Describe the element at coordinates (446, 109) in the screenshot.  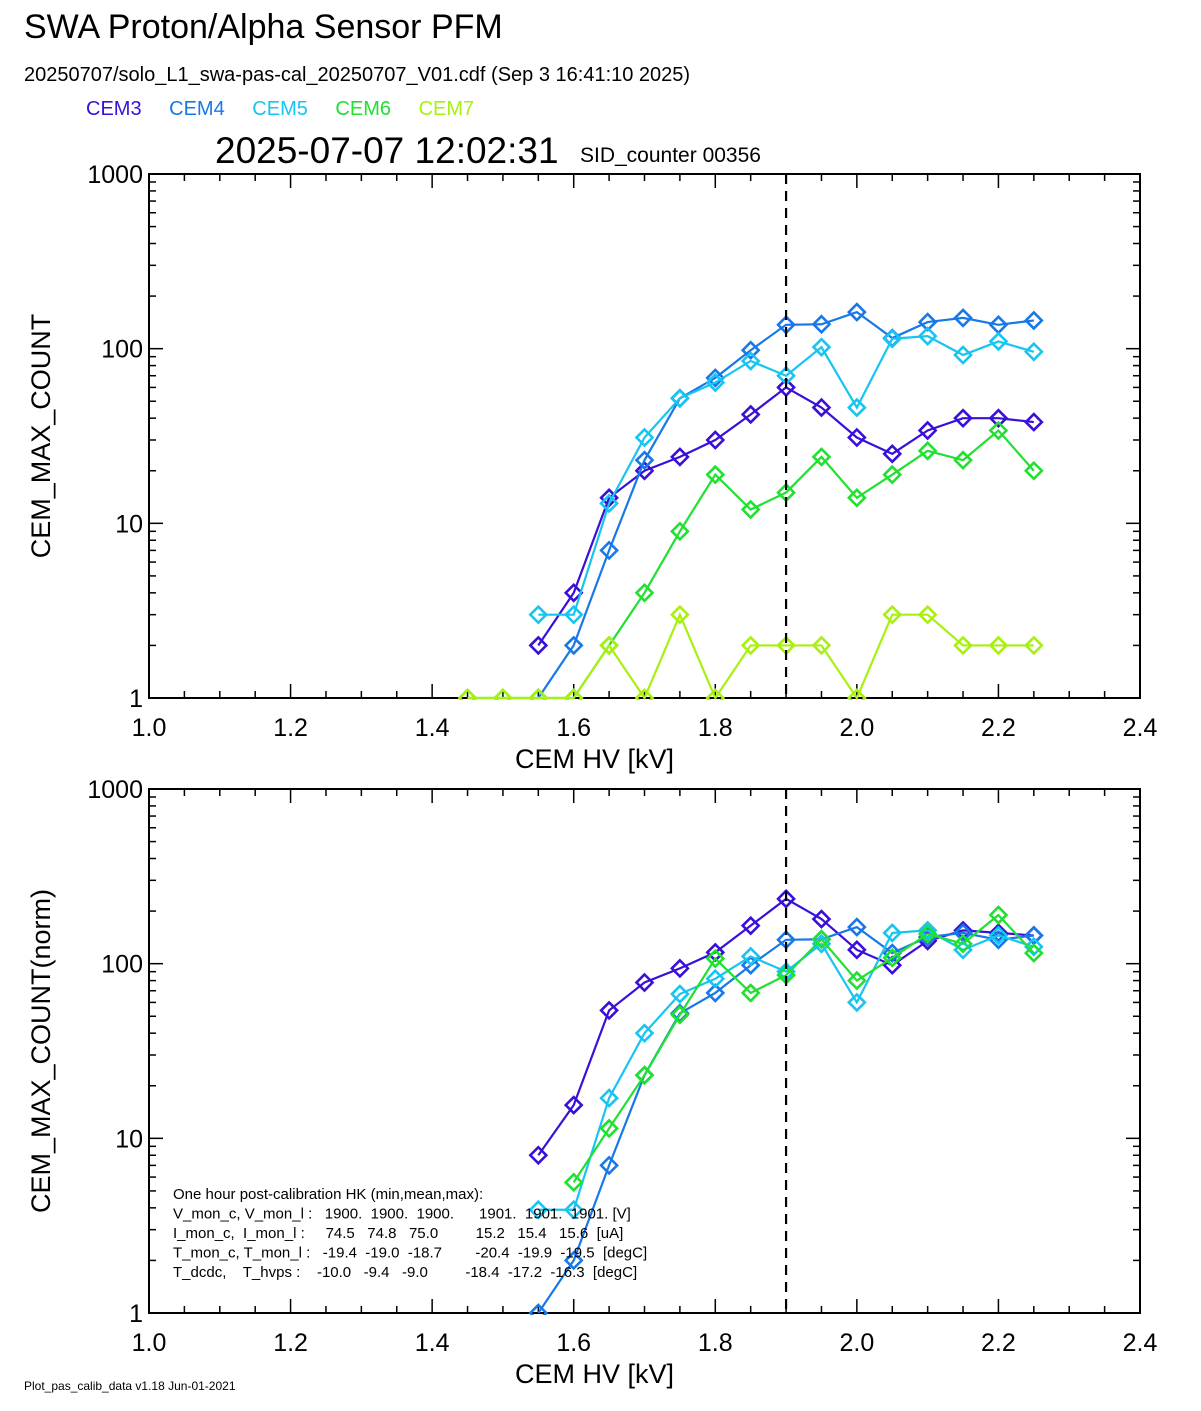
I see `legend-item-cem7: CEM7` at that location.